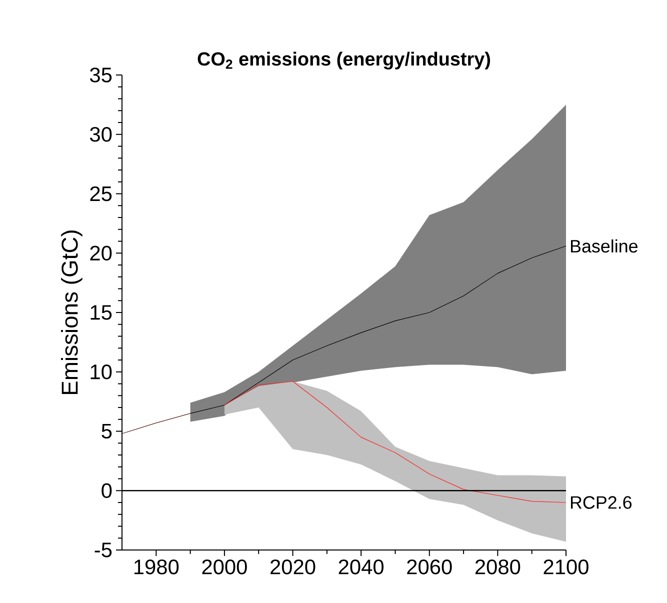  I want to click on y-tick-label: 25, so click(101, 194).